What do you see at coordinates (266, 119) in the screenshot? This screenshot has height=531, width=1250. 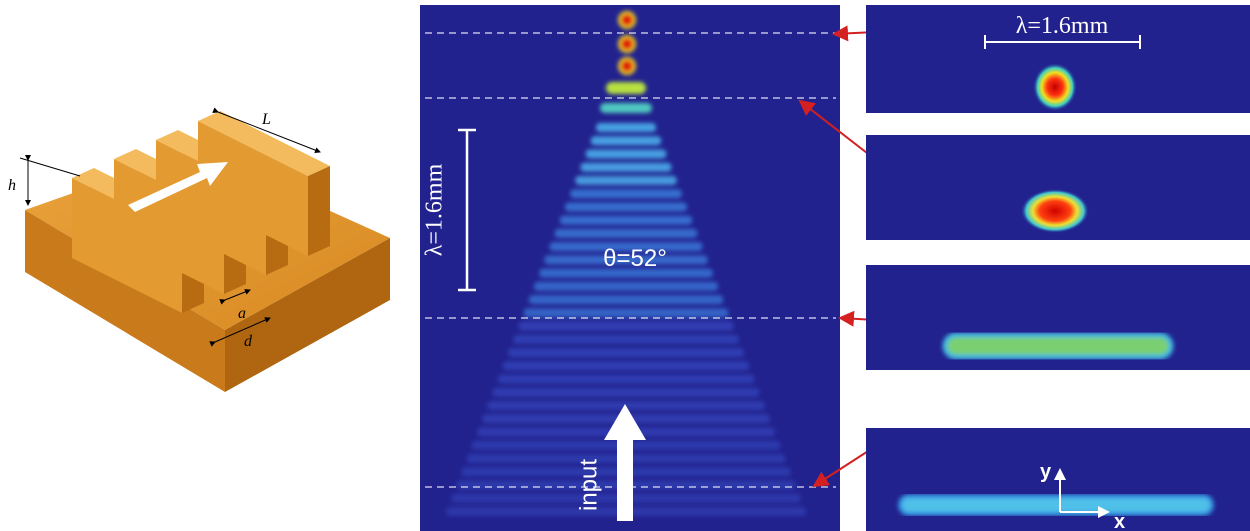 I see `label-L: L` at bounding box center [266, 119].